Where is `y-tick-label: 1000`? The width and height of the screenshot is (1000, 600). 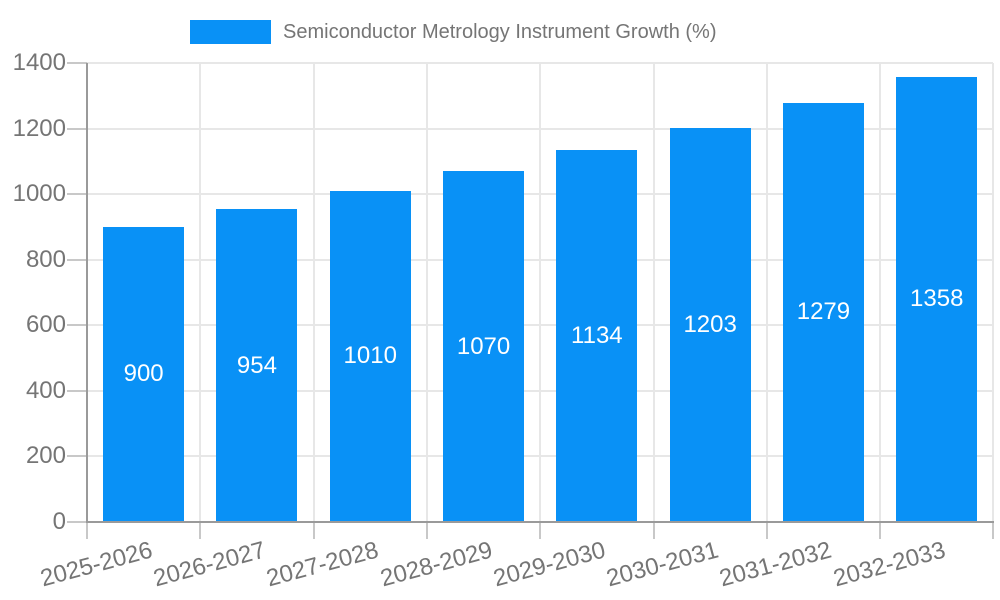 y-tick-label: 1000 is located at coordinates (39, 194).